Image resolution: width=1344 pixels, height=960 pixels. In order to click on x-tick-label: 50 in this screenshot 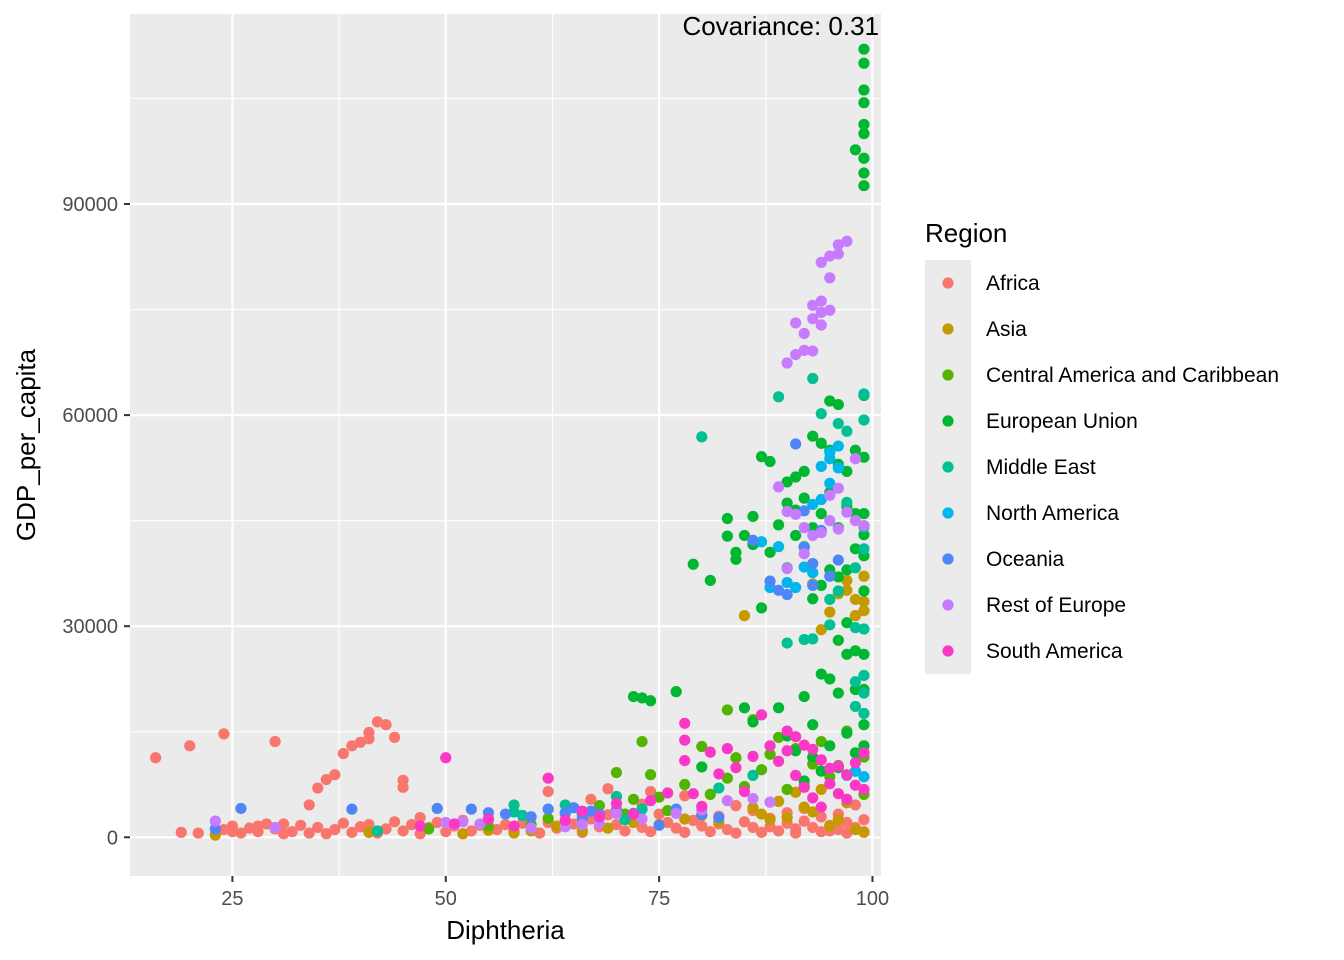, I will do `click(446, 899)`.